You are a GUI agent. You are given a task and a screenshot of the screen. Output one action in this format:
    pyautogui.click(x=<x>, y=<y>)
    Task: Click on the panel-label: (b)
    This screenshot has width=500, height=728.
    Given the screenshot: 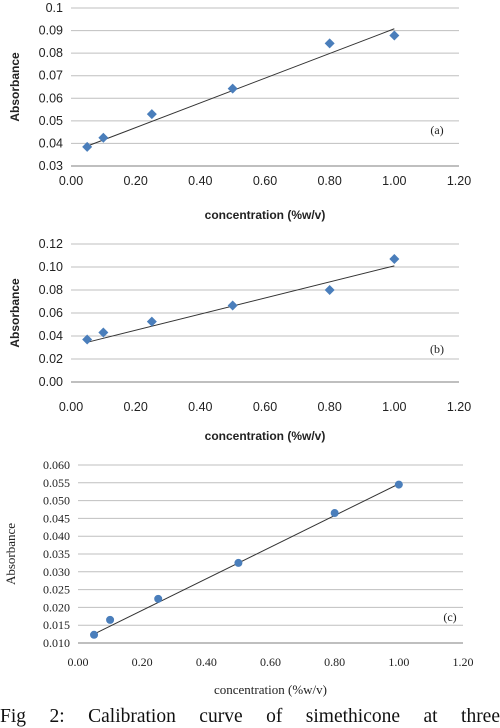 What is the action you would take?
    pyautogui.click(x=437, y=349)
    